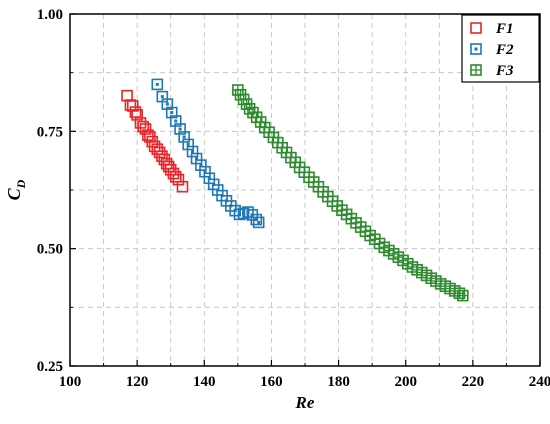  I want to click on y-tick-labels: 0.25 0.50 0.75 1.00, so click(50, 191).